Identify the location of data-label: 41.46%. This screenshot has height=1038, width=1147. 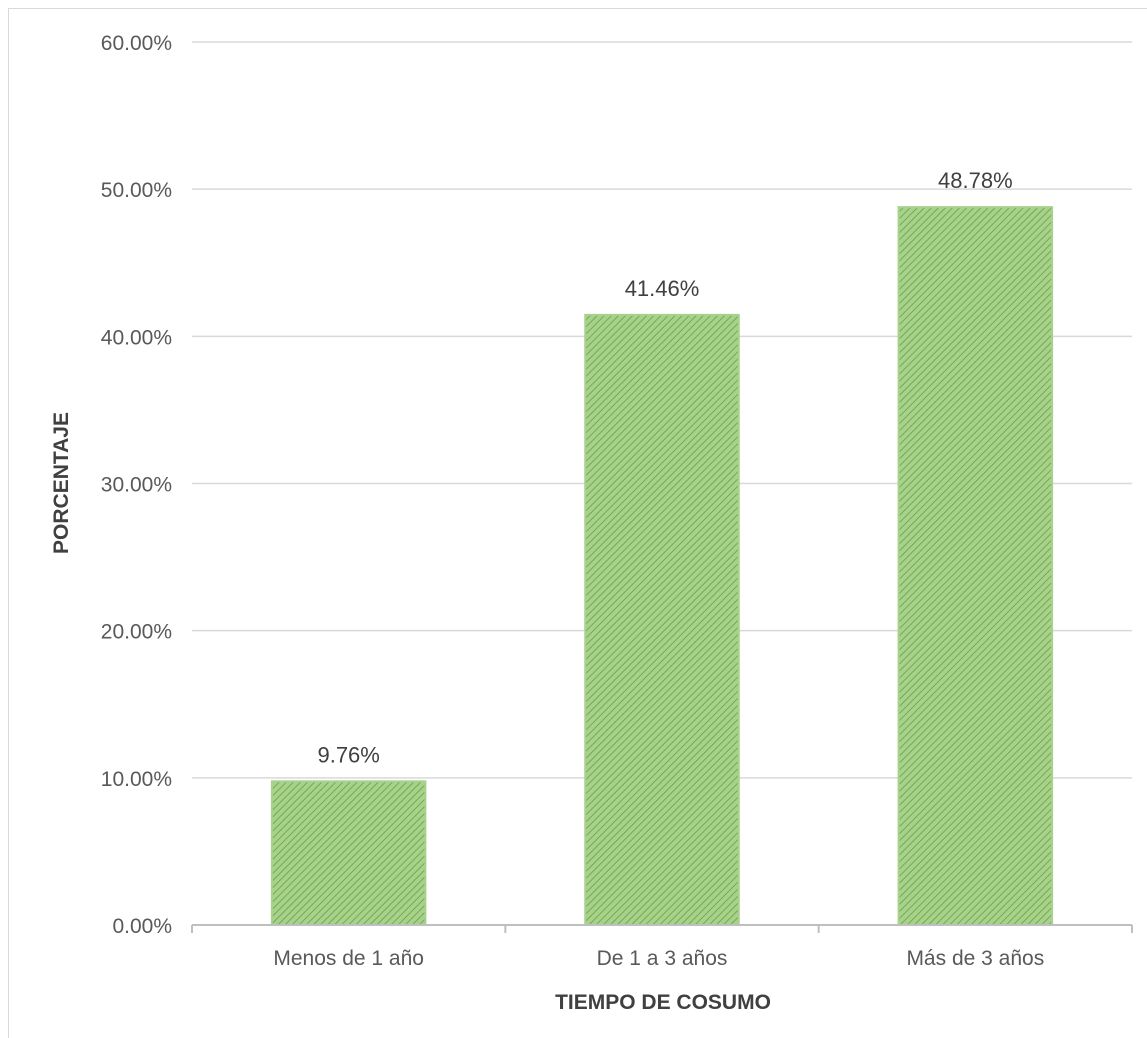
(662, 288).